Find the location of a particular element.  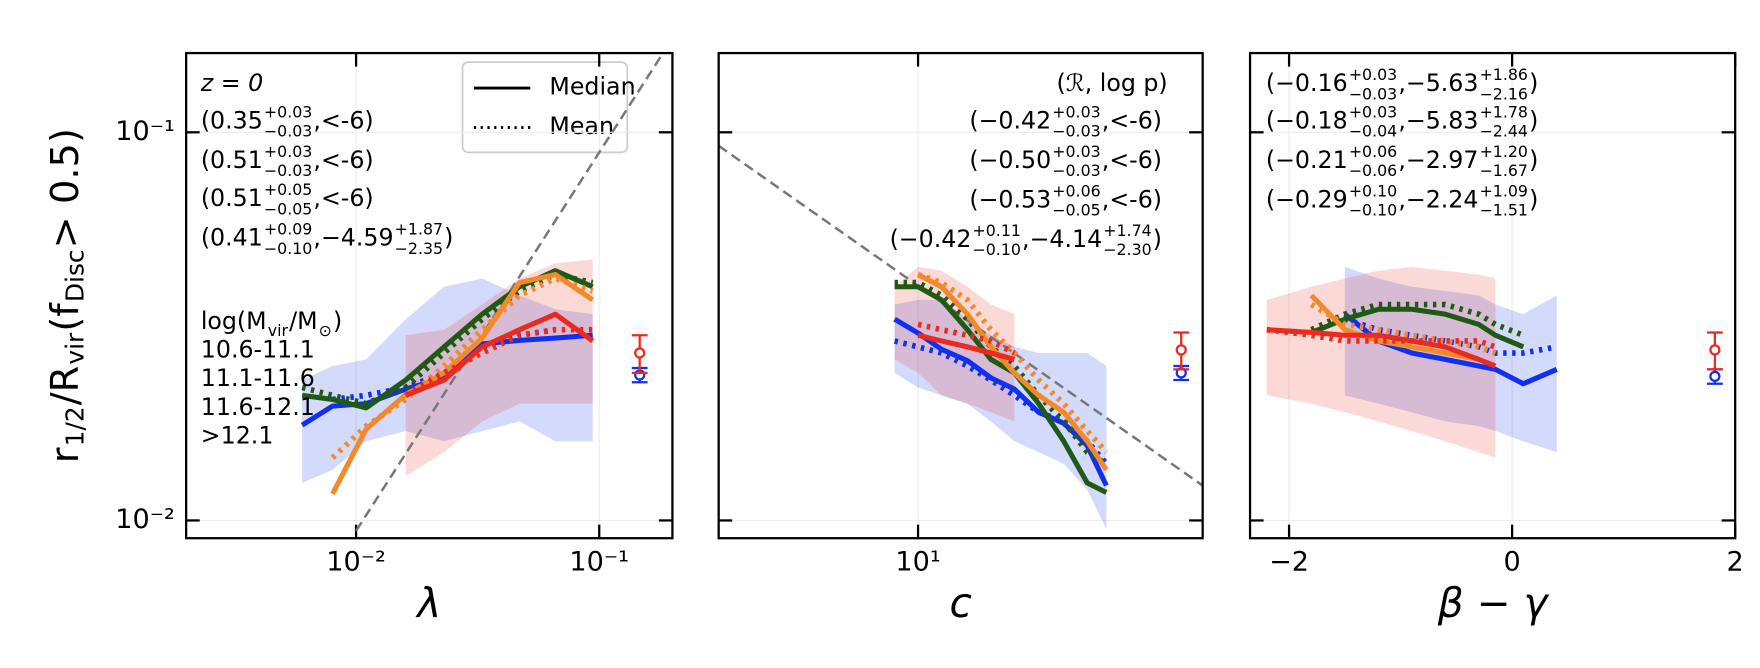

text-run: > 0.5) is located at coordinates (65, 188).